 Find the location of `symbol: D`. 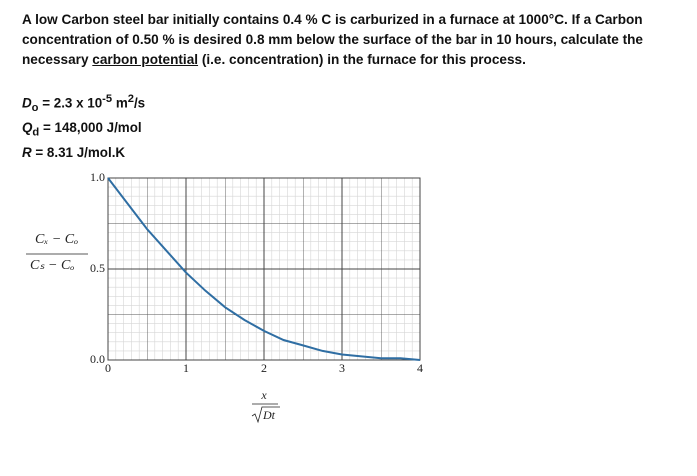

symbol: D is located at coordinates (27, 103).